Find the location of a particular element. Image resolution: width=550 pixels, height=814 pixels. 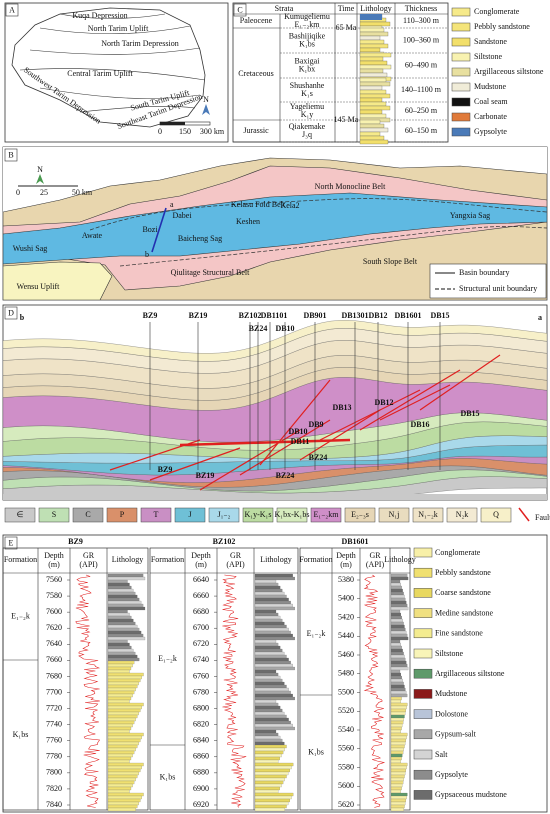

label: 100–360 m is located at coordinates (421, 39).